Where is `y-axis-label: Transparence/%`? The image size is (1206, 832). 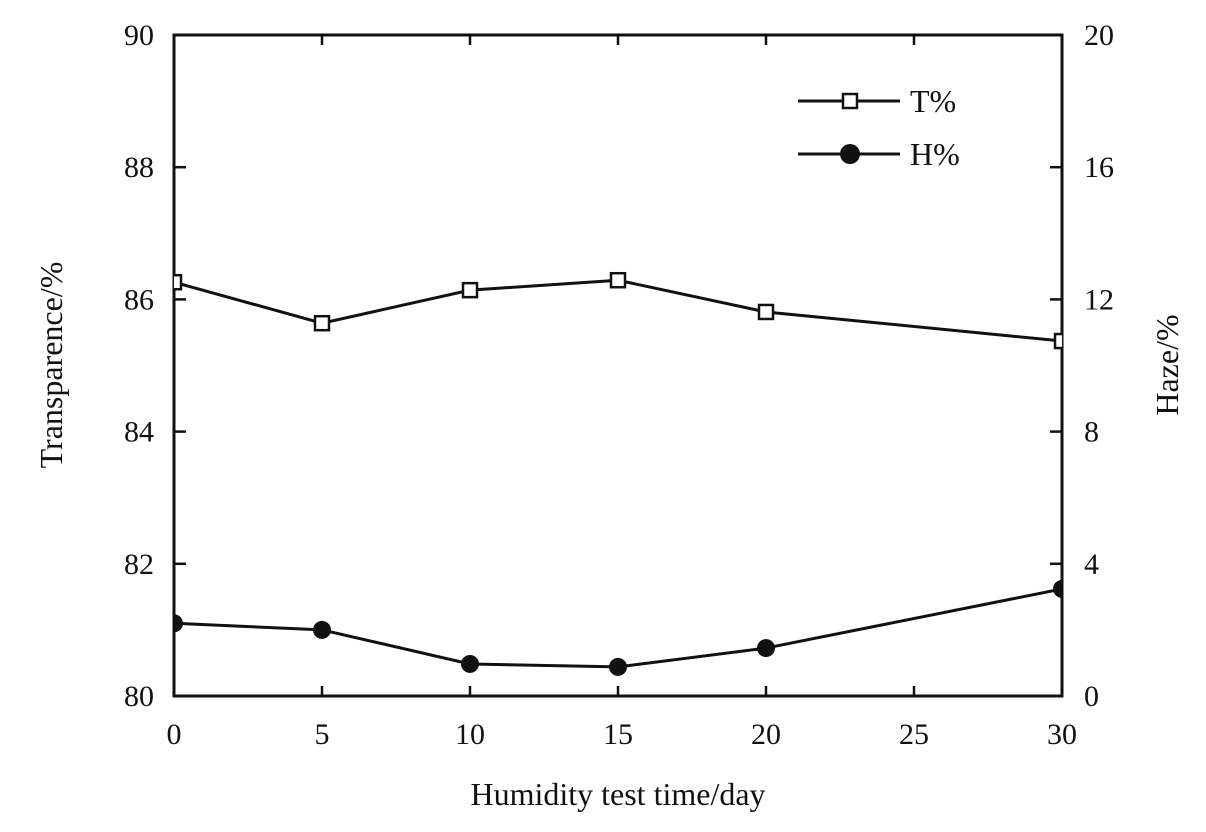
y-axis-label: Transparence/% is located at coordinates (51, 365).